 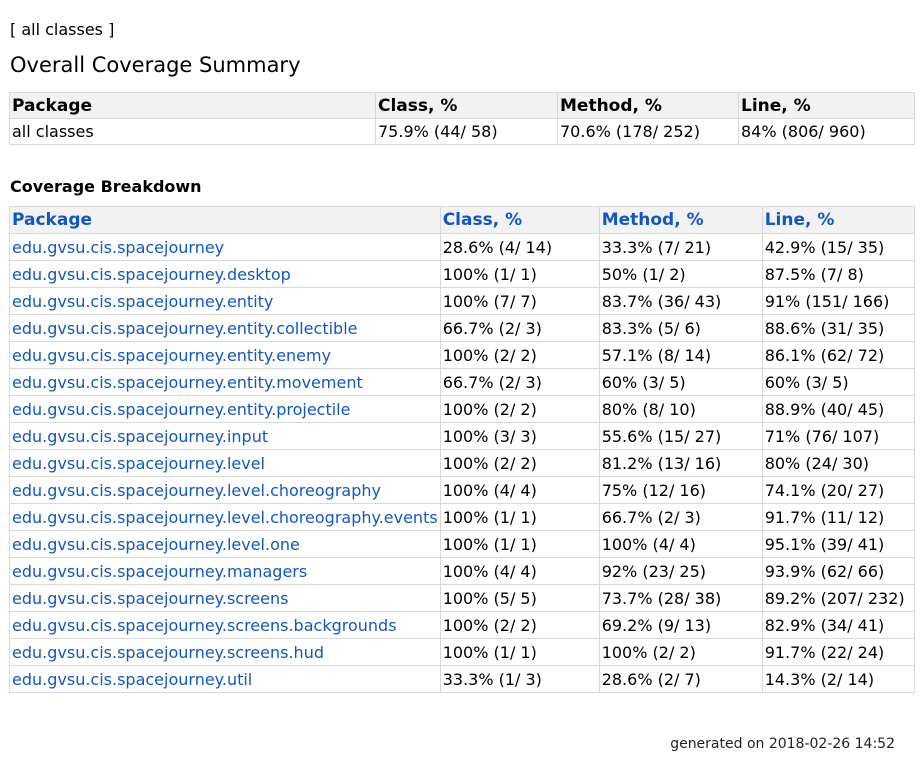 What do you see at coordinates (519, 571) in the screenshot?
I see `class-coverage-cell: 100% (4/ 4)` at bounding box center [519, 571].